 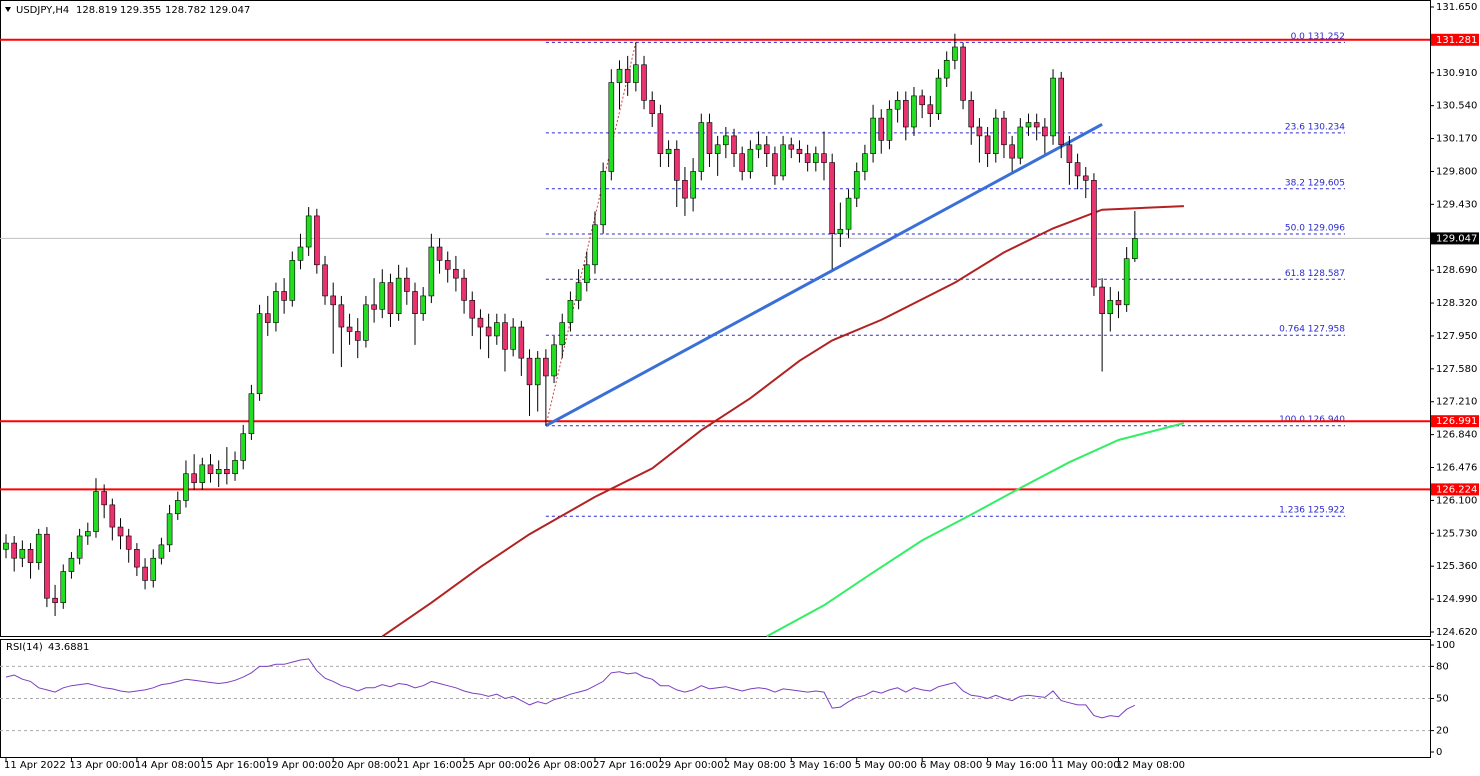 I want to click on y-tick-label: 127.210, so click(x=1456, y=402).